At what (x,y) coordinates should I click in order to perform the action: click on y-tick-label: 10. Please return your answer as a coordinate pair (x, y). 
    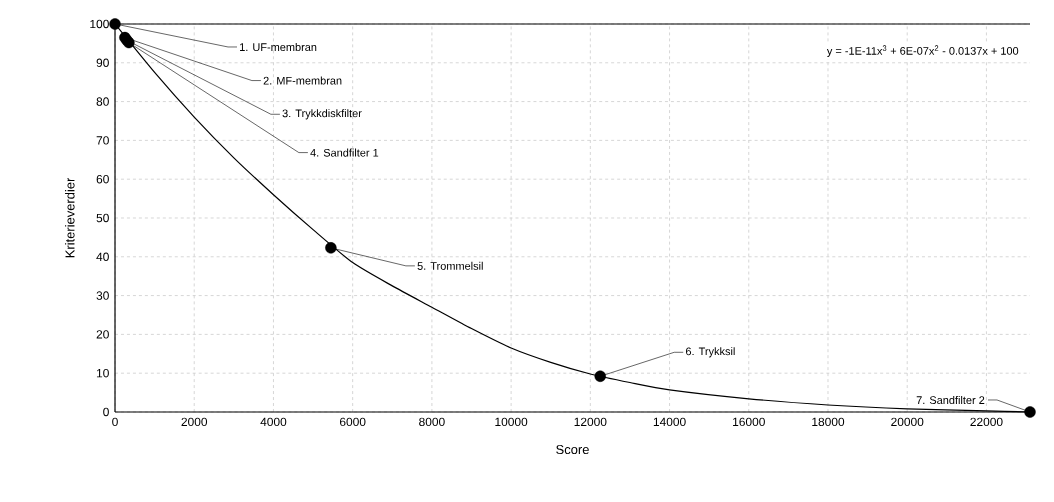
    Looking at the image, I should click on (102, 373).